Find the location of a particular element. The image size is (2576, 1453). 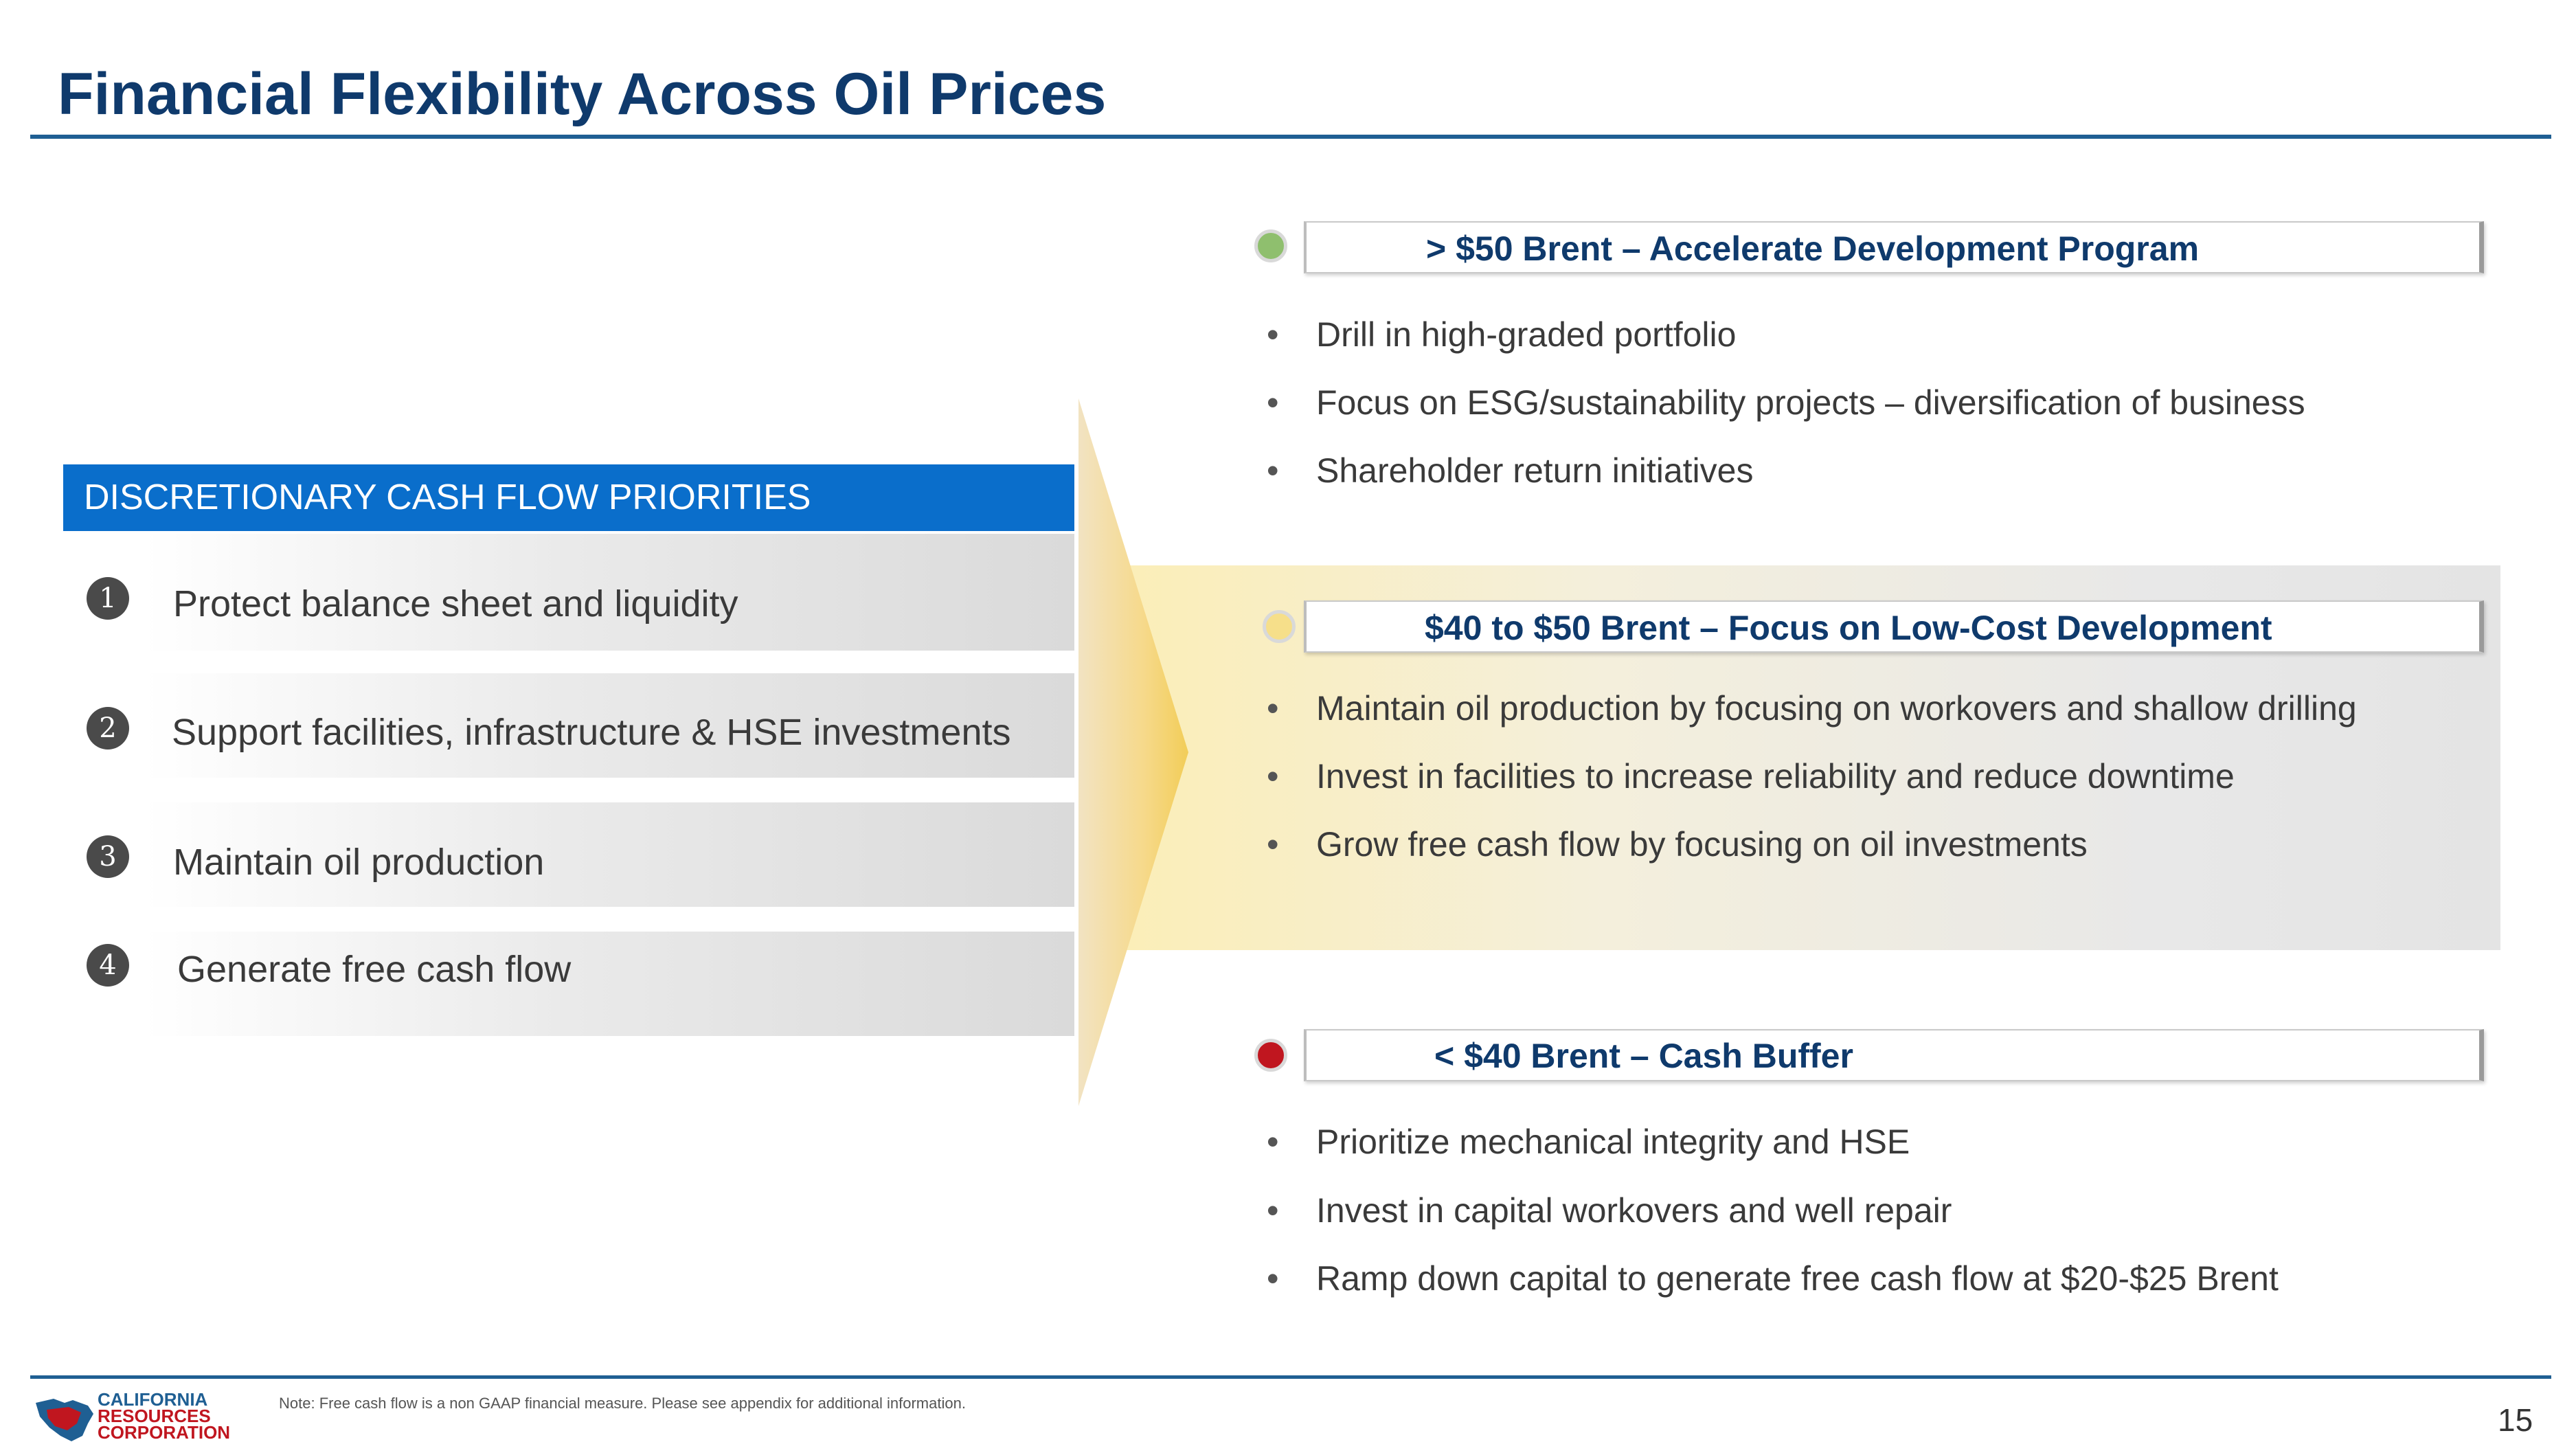

company-logo-text: CALIFORNIA RESOURCES CORPORATION is located at coordinates (164, 1416).